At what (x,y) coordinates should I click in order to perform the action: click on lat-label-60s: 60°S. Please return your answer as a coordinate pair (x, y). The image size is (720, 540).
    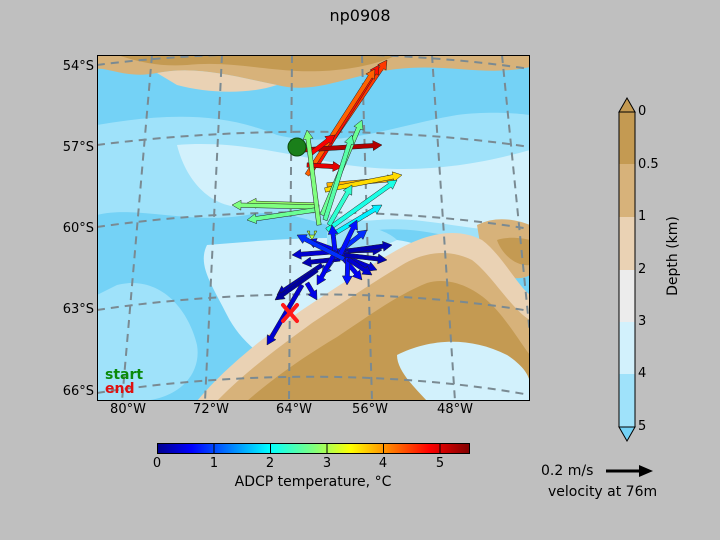
    Looking at the image, I should click on (78, 228).